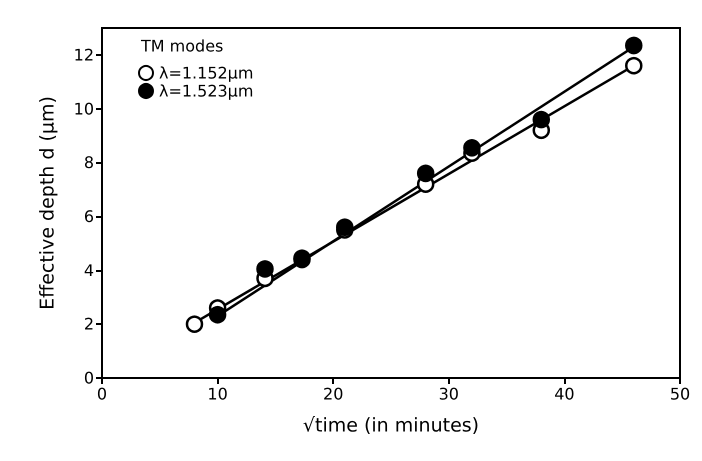 The width and height of the screenshot is (702, 461). I want to click on x-tick-label: 50, so click(680, 394).